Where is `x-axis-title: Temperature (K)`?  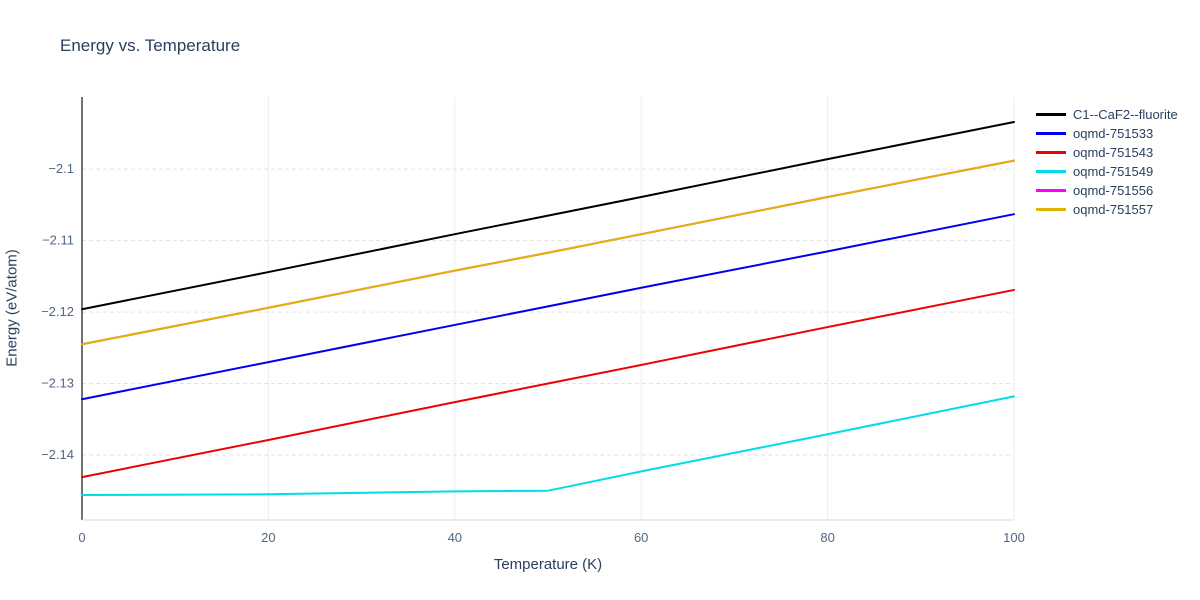
x-axis-title: Temperature (K) is located at coordinates (548, 564).